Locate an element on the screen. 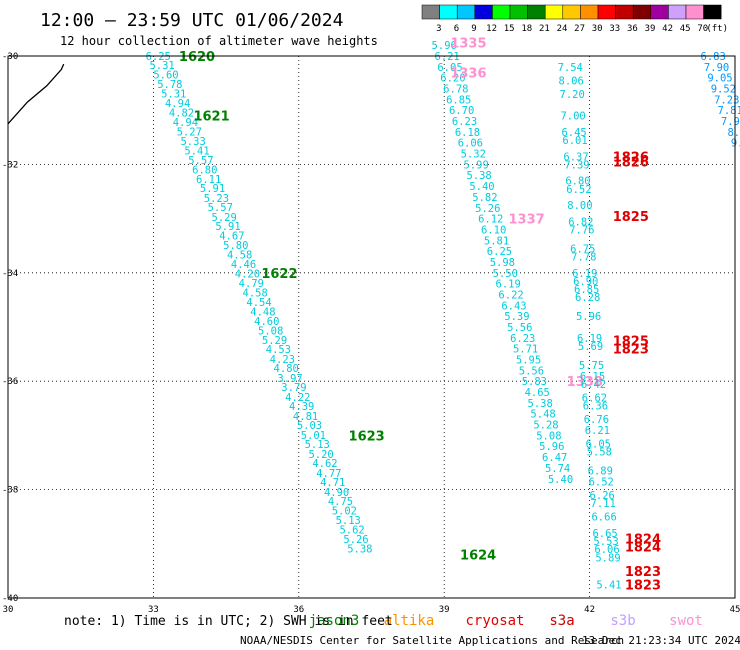 The width and height of the screenshot is (740, 650). legend-label: 36 is located at coordinates (632, 29).